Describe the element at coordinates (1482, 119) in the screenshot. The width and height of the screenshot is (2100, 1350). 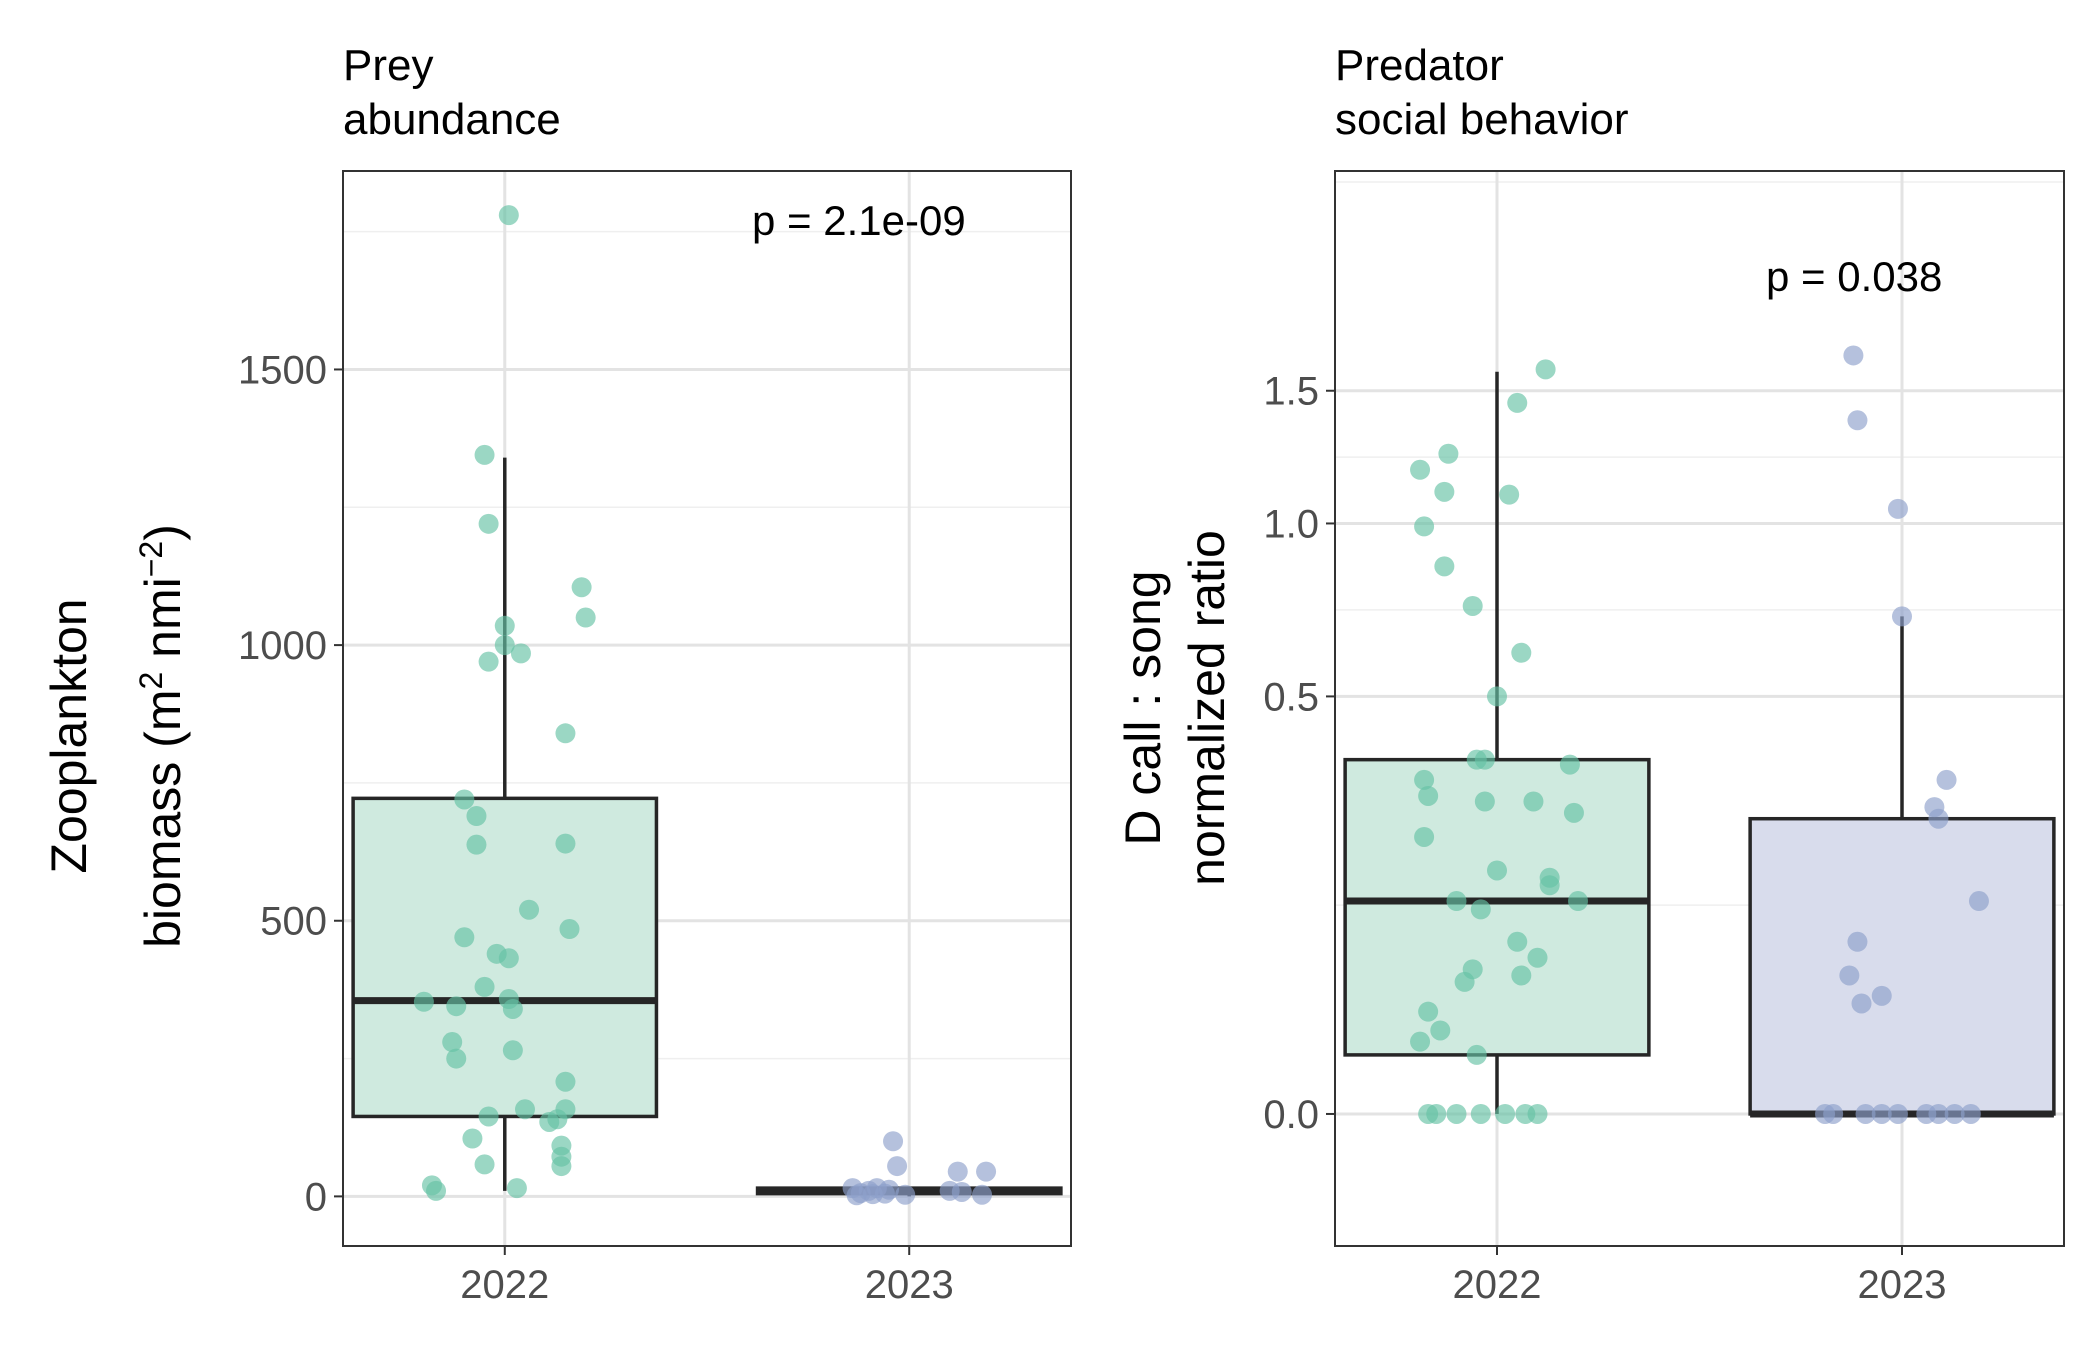
I see `panel-title-line2: social behavior` at that location.